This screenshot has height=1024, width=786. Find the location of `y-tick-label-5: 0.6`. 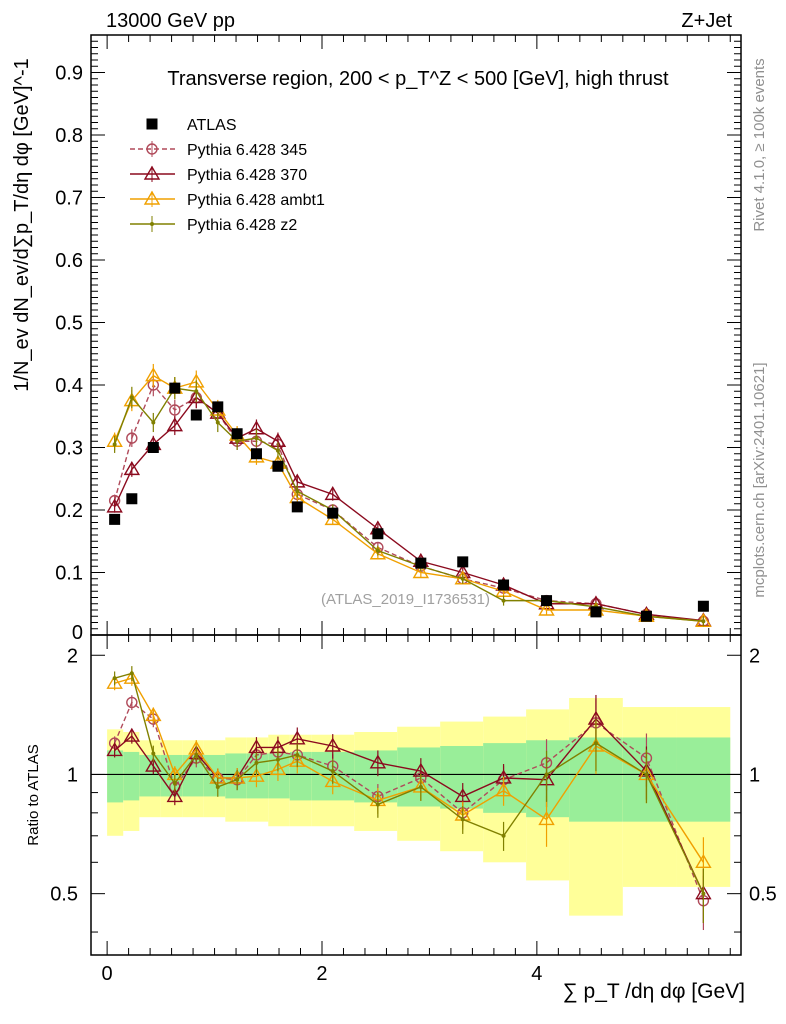

y-tick-label-5: 0.6 is located at coordinates (69, 261).